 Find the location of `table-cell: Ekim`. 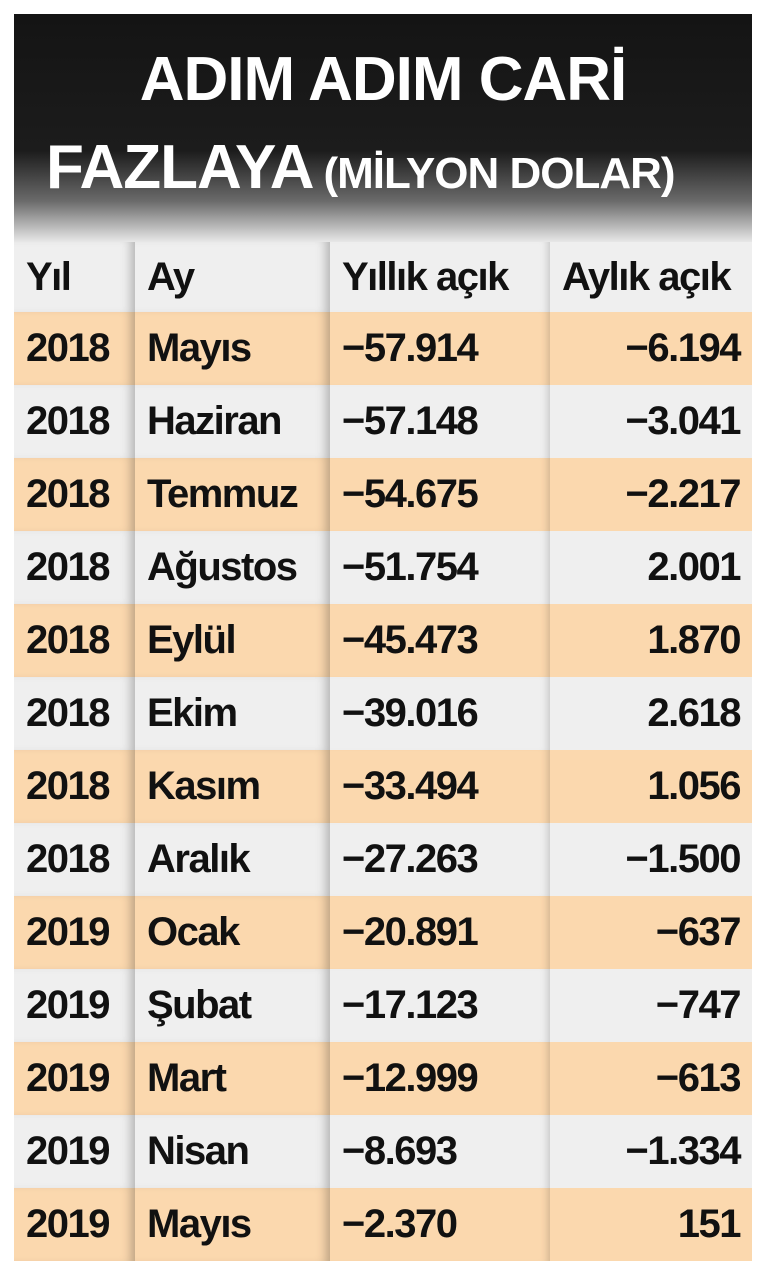

table-cell: Ekim is located at coordinates (232, 713).